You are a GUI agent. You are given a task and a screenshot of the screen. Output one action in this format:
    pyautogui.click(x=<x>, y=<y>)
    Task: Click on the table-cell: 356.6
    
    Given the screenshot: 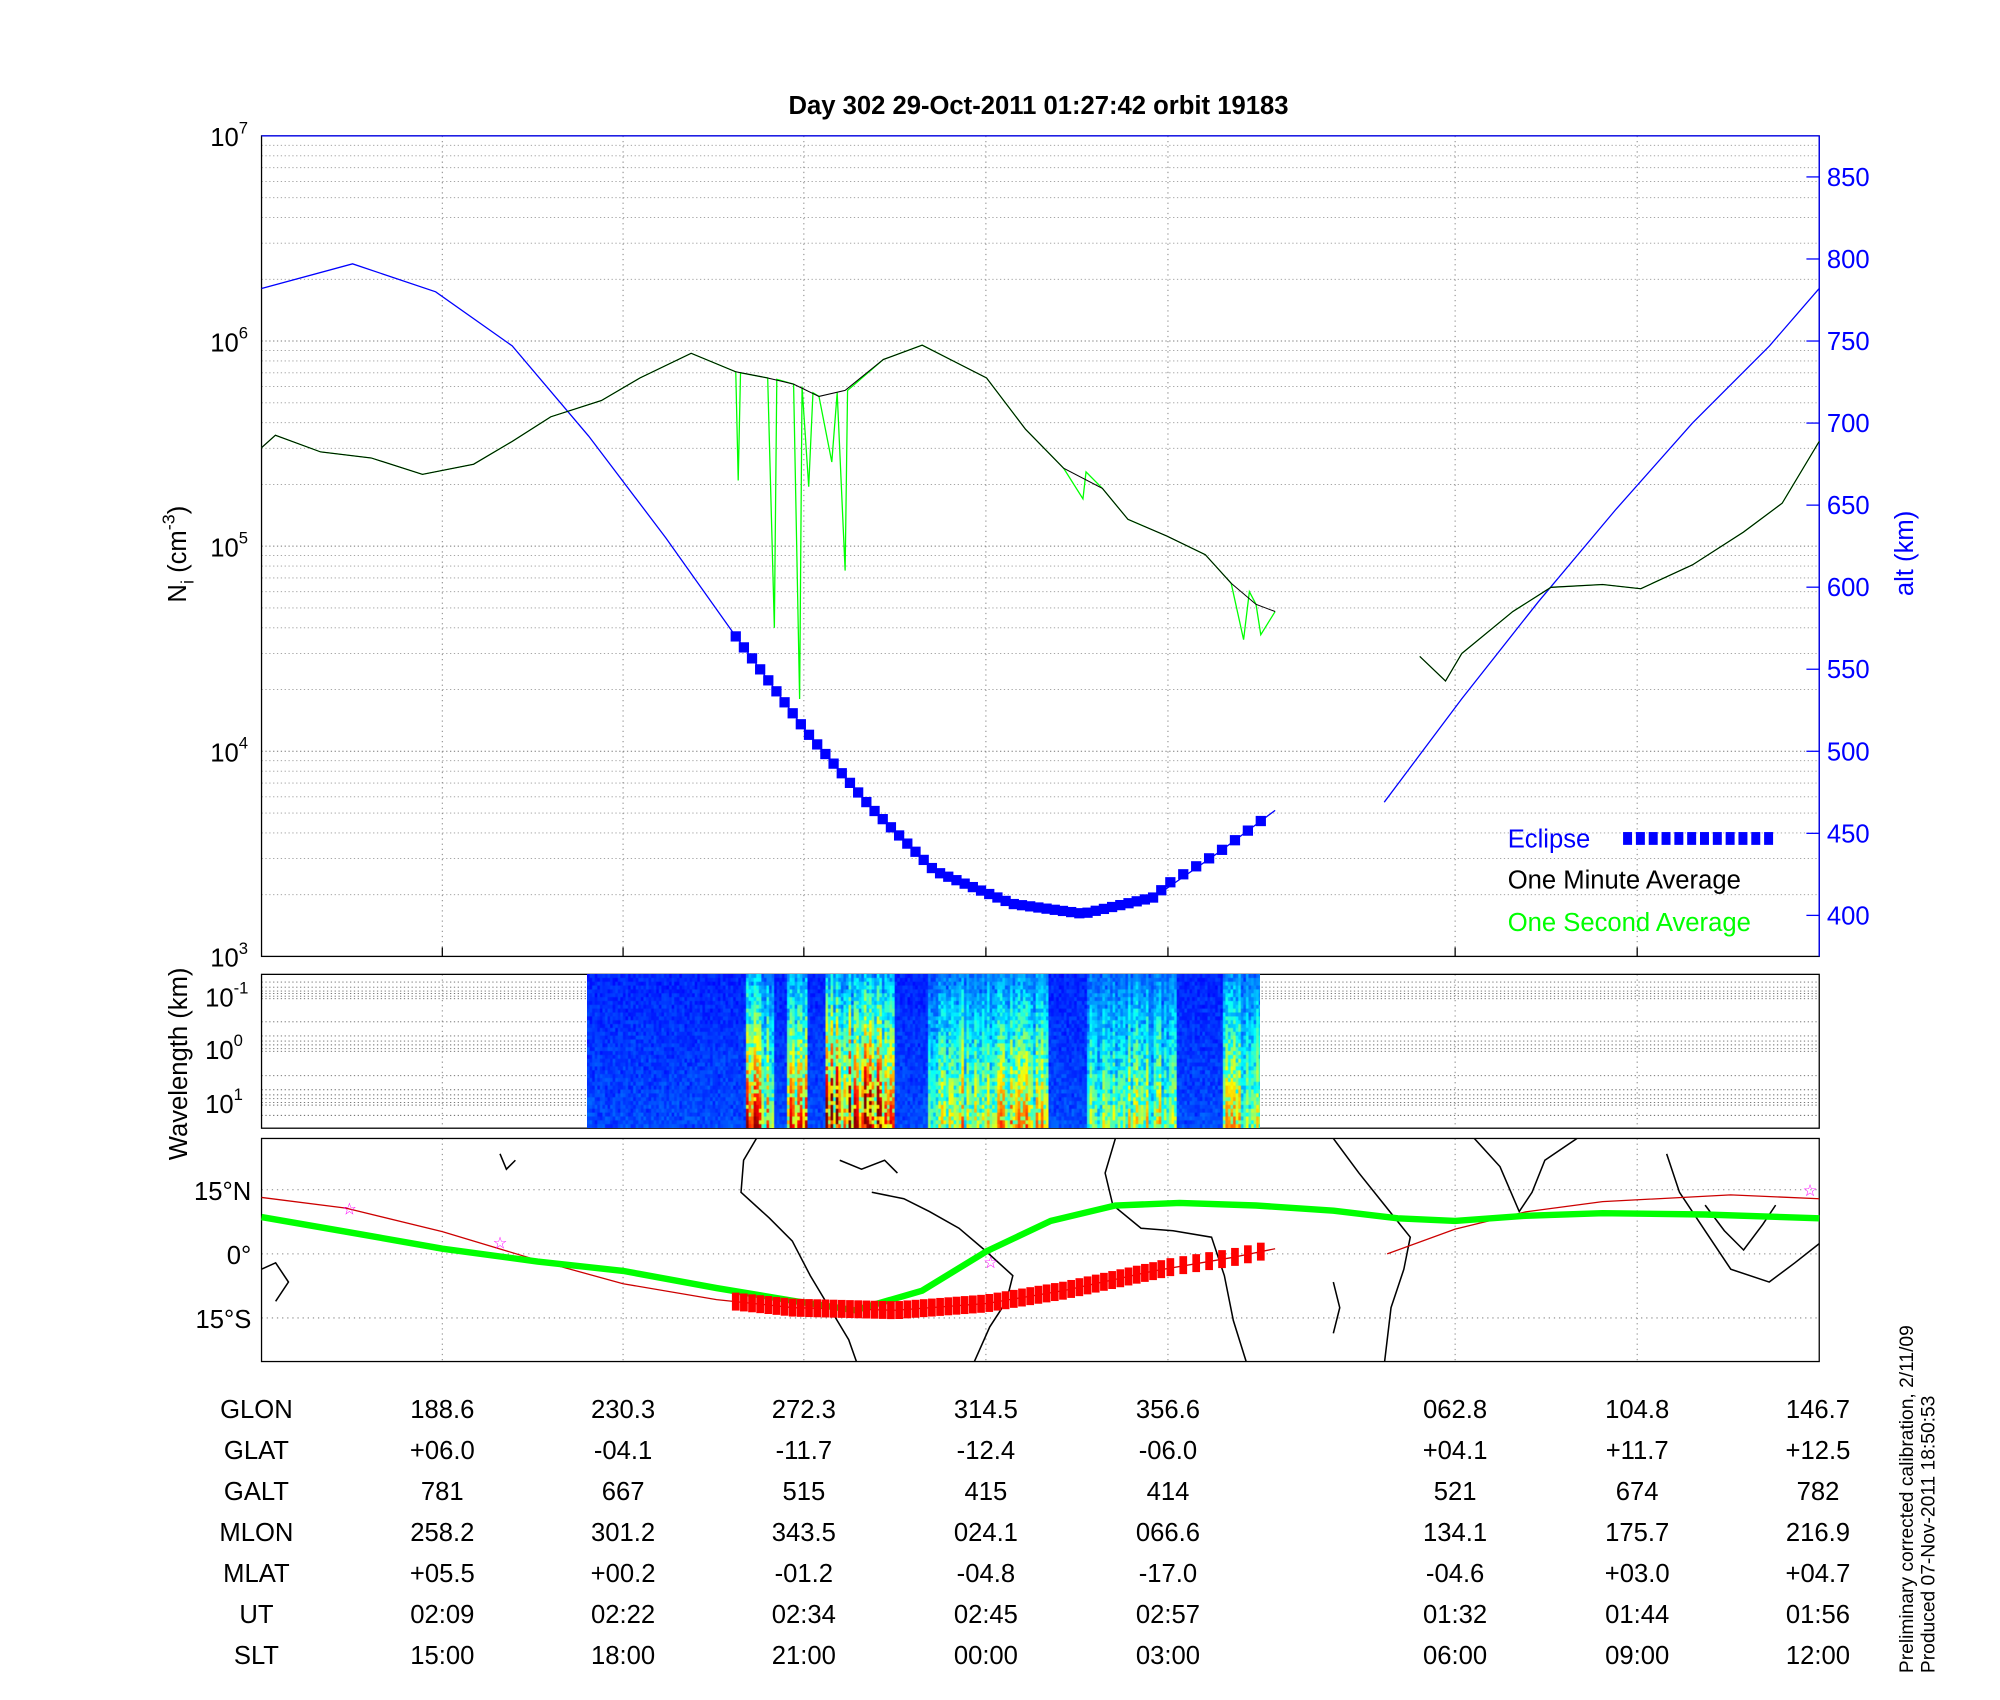 What is the action you would take?
    pyautogui.click(x=1168, y=1410)
    